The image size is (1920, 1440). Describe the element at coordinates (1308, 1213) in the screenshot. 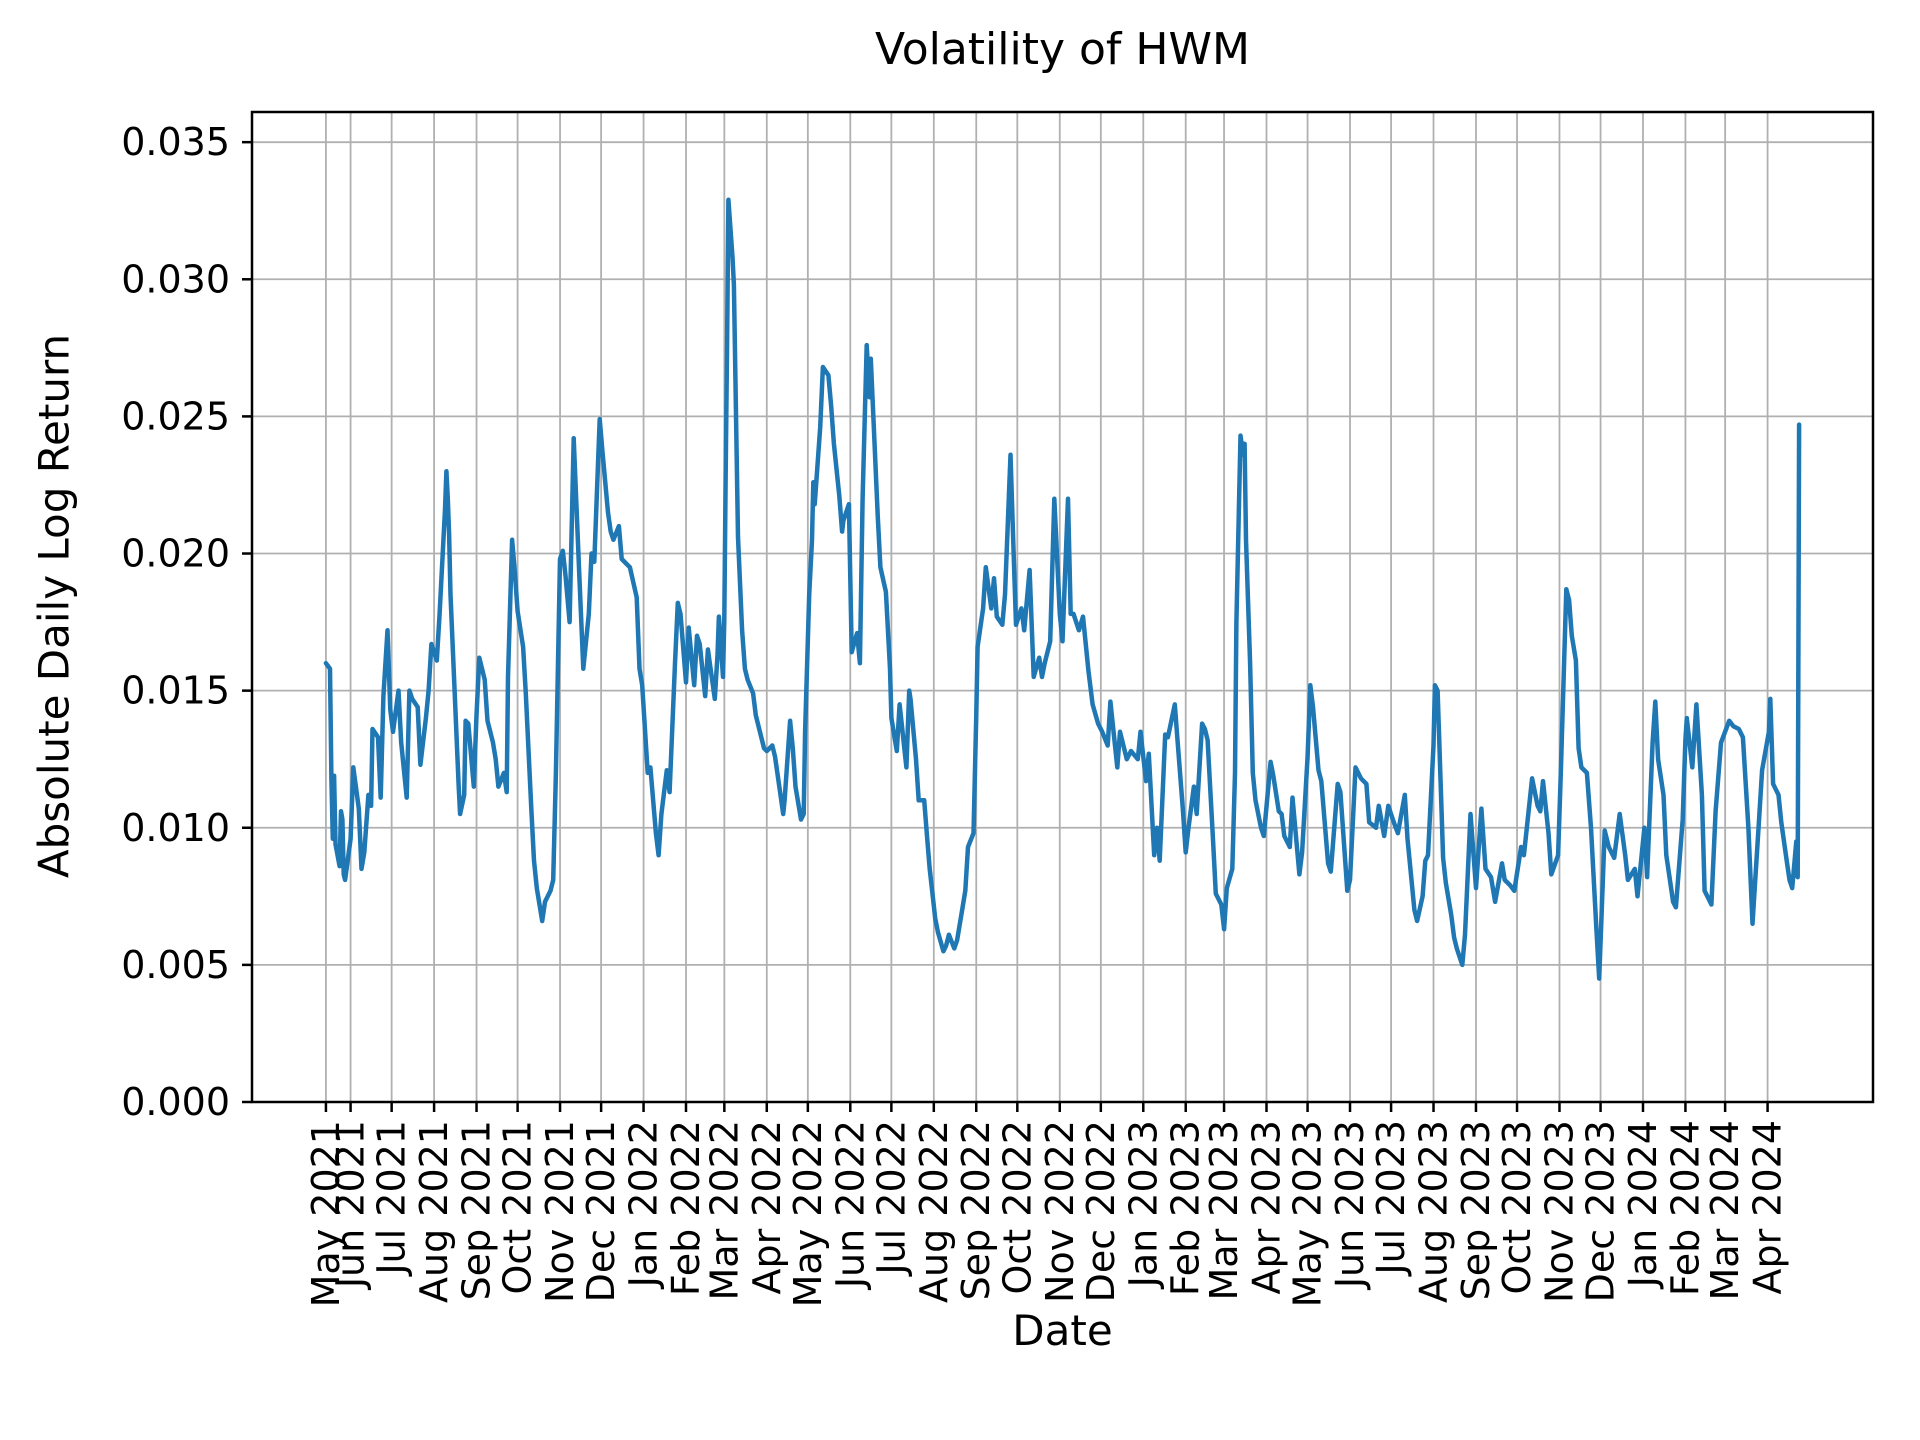

I see `x-tick-label: May 2023` at that location.